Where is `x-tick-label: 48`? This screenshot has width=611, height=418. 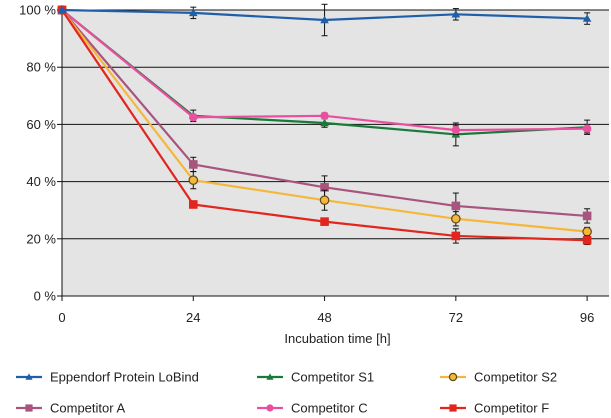 x-tick-label: 48 is located at coordinates (324, 317).